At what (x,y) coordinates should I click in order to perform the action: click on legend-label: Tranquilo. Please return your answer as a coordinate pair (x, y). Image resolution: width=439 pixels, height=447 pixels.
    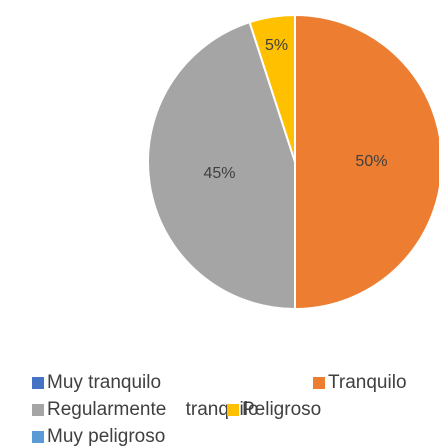
    Looking at the image, I should click on (367, 382).